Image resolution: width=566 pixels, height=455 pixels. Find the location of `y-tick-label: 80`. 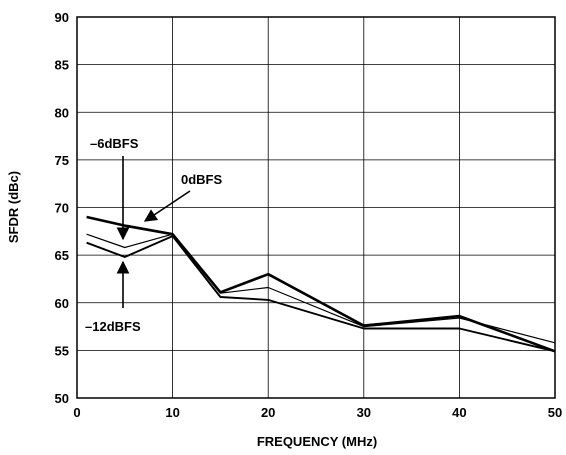

y-tick-label: 80 is located at coordinates (62, 112).